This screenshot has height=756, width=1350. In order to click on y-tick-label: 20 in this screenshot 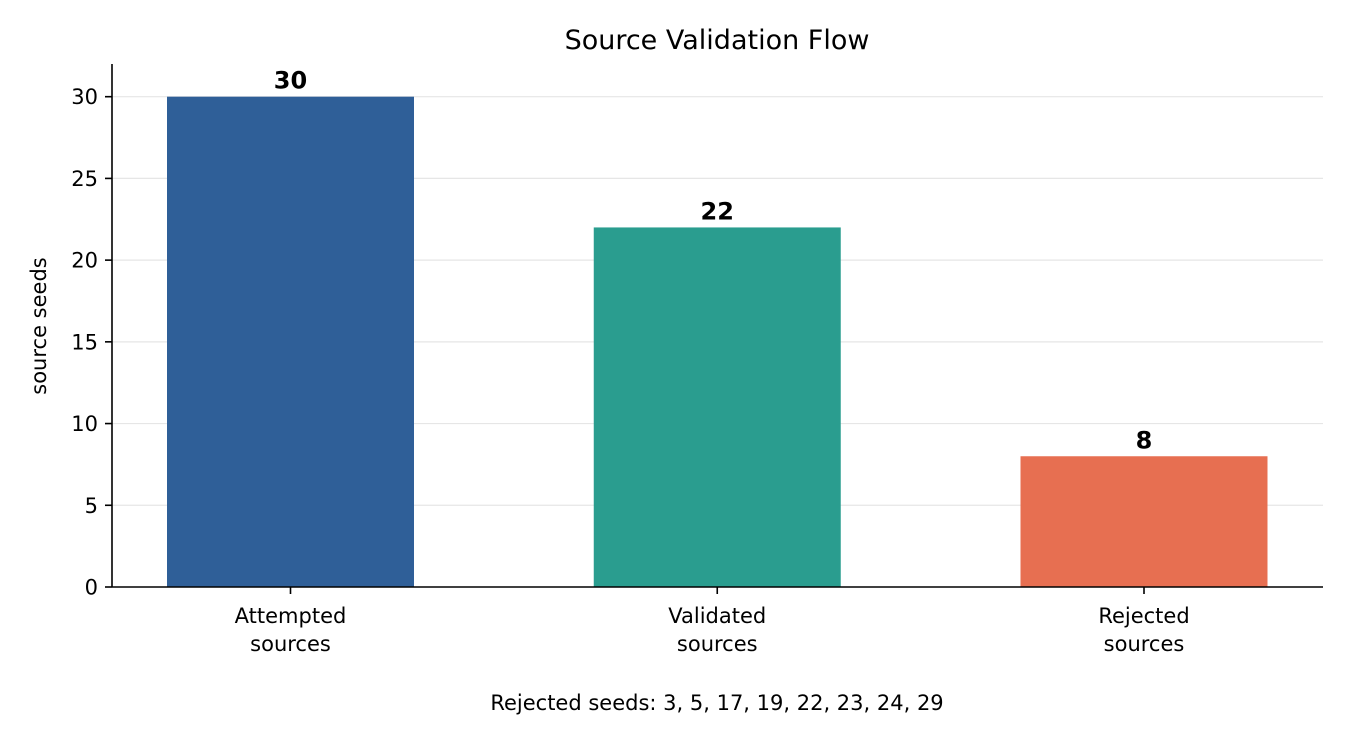, I will do `click(84, 261)`.